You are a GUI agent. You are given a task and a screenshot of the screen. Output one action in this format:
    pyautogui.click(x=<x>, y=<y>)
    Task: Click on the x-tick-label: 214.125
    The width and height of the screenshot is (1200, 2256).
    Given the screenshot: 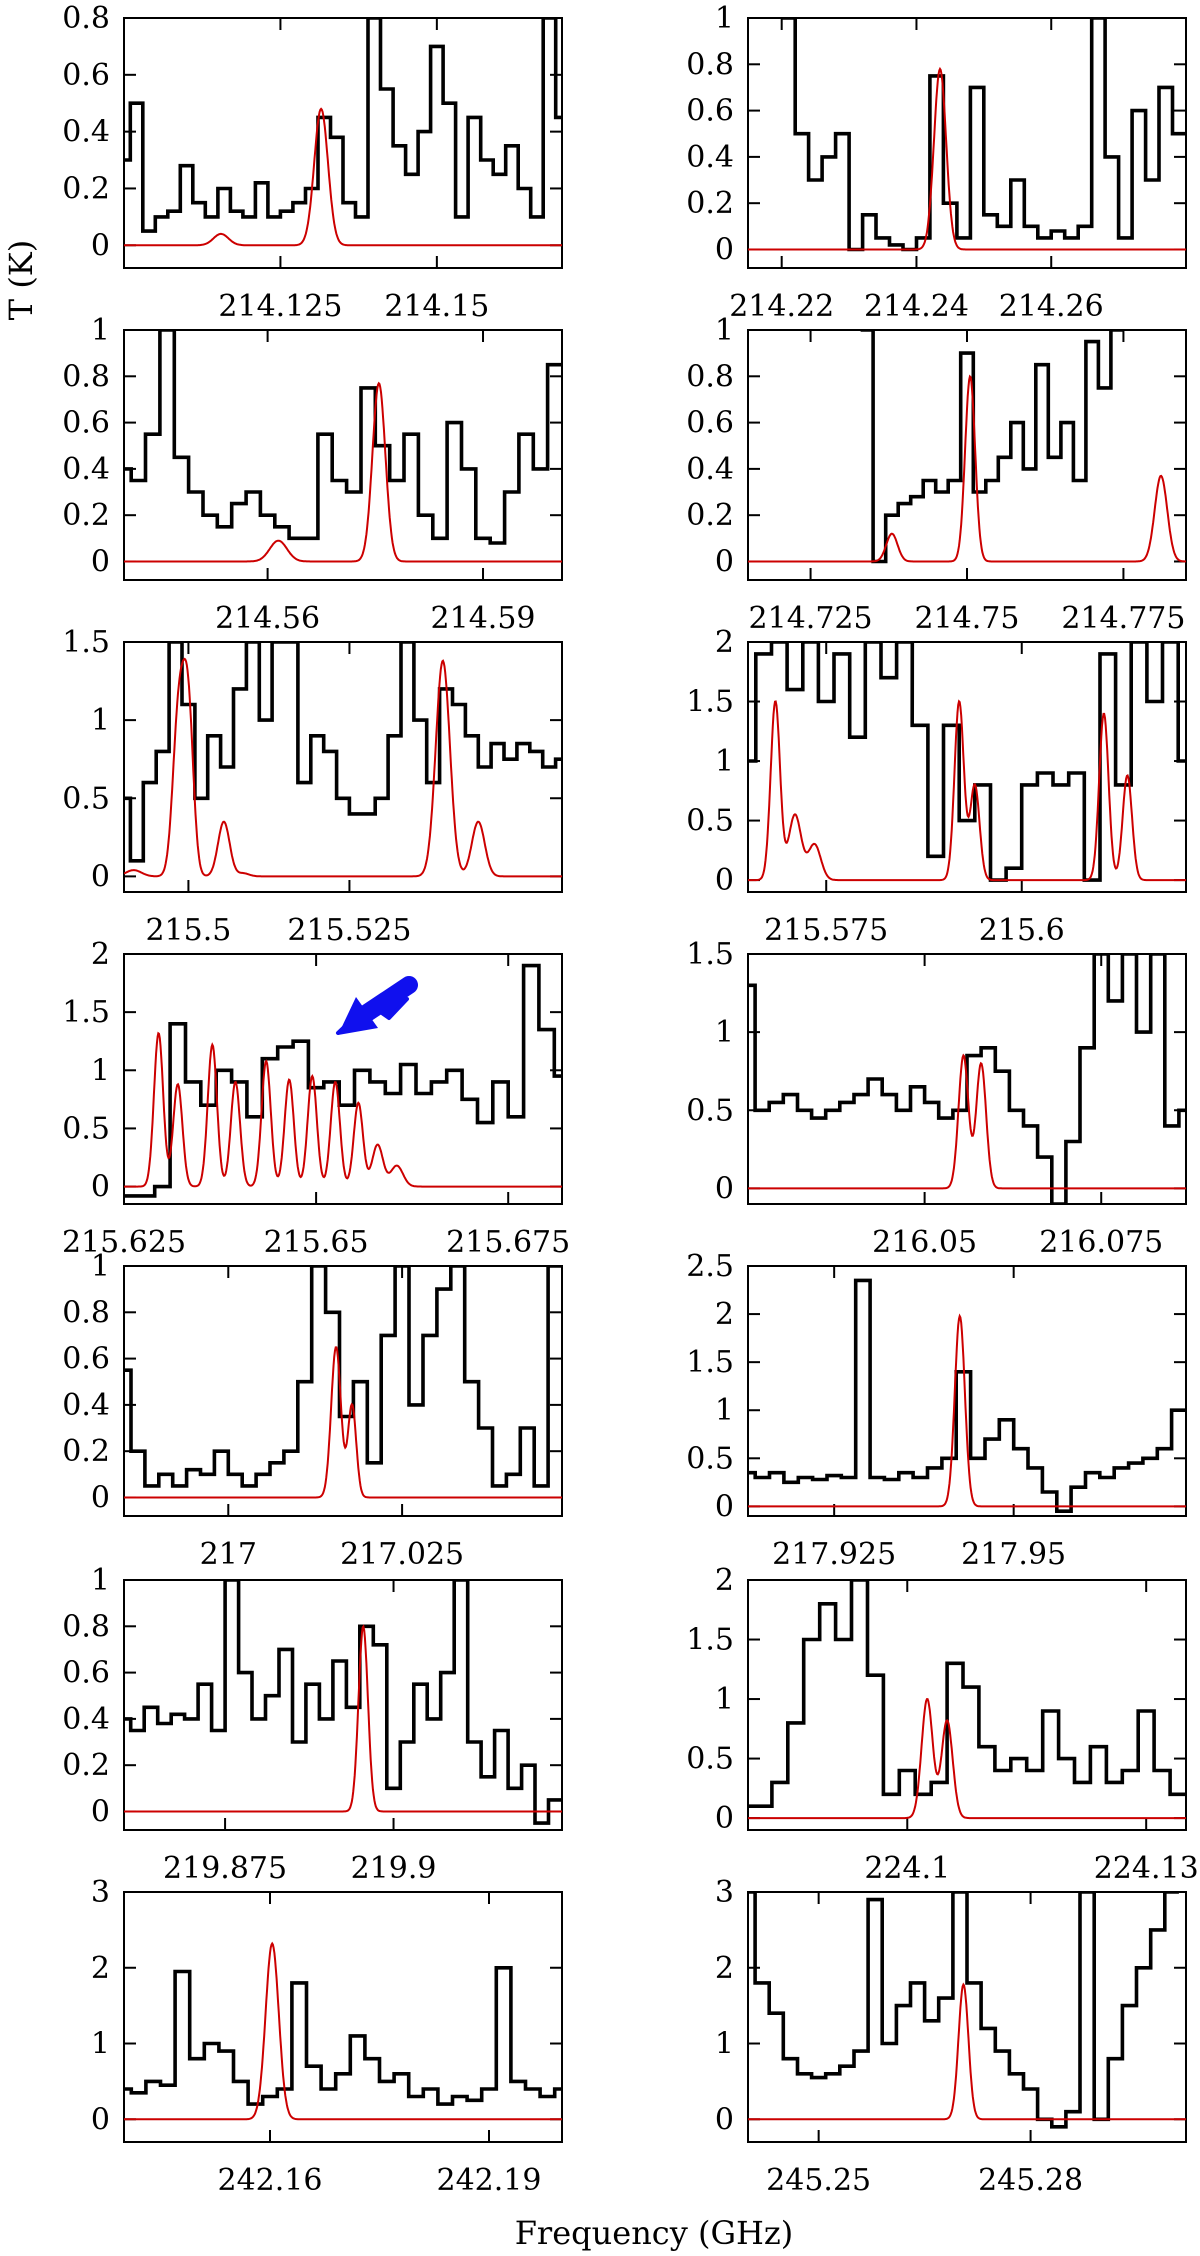 What is the action you would take?
    pyautogui.click(x=280, y=306)
    